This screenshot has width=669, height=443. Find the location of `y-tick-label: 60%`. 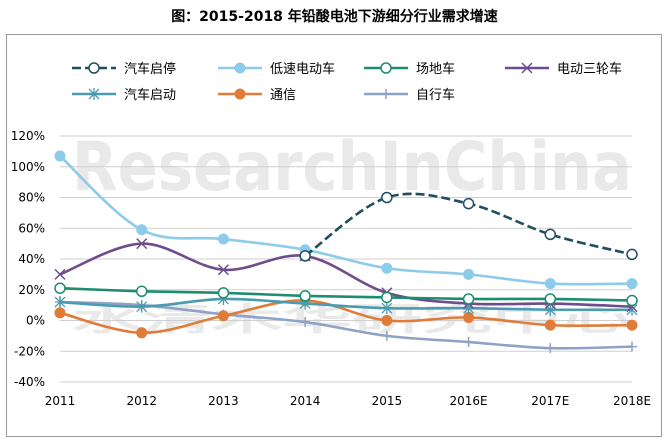

y-tick-label: 60% is located at coordinates (31, 228).